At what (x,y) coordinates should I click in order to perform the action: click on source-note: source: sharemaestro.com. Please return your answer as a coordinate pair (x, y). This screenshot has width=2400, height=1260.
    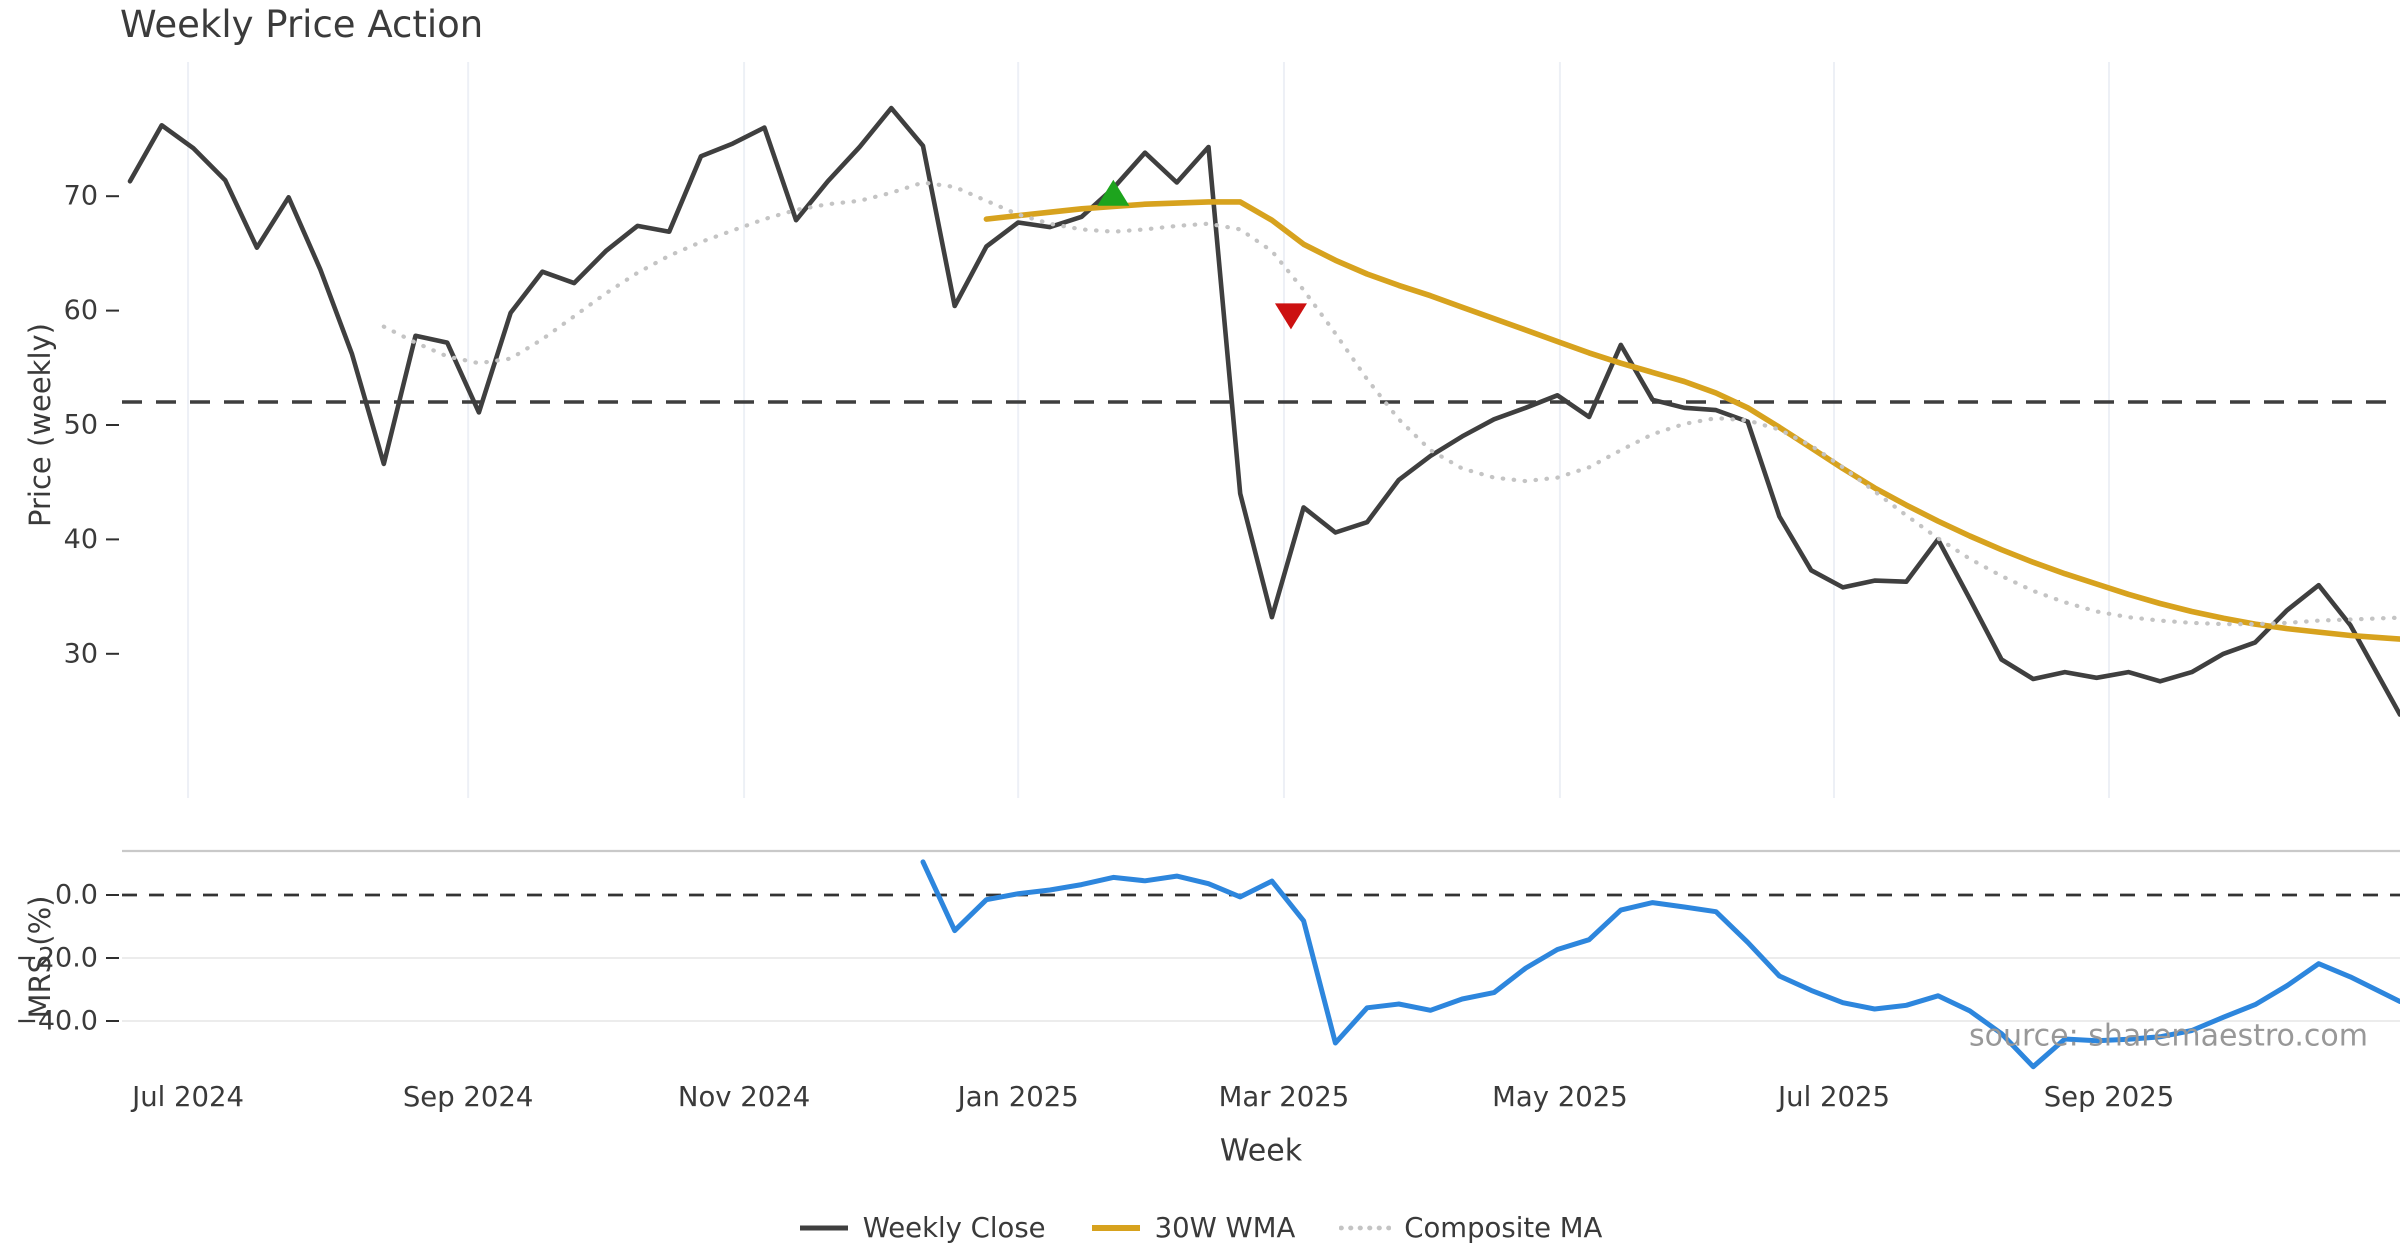
    Looking at the image, I should click on (2168, 1036).